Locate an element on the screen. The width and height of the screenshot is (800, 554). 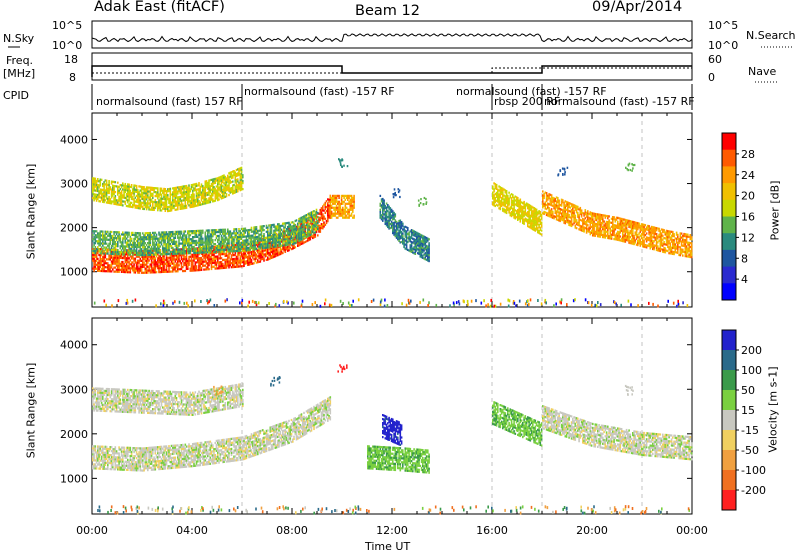
y-tick-label: 2000 is located at coordinates (74, 228).